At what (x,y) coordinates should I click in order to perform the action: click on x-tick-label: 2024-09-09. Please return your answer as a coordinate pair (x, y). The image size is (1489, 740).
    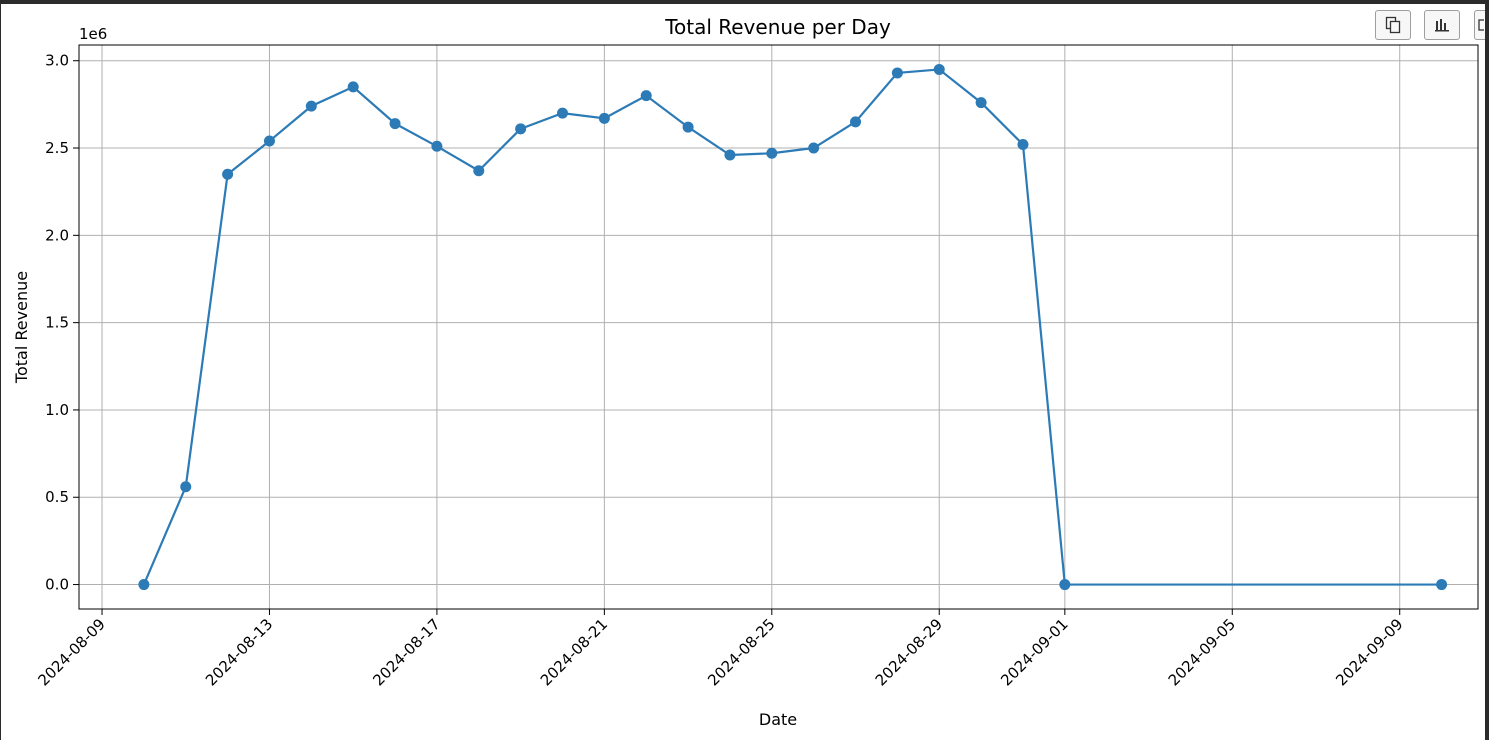
    Looking at the image, I should click on (1369, 652).